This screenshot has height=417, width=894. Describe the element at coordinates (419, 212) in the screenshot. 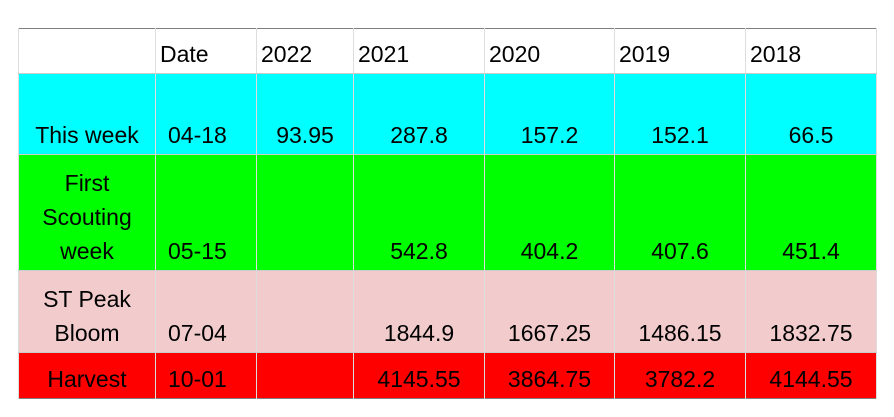

I see `cell: 542.8` at that location.